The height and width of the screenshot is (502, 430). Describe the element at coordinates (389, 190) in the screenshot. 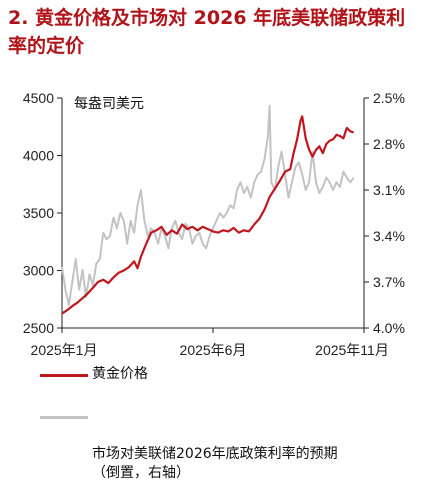

I see `y-right-tick-label: 3.1%` at that location.